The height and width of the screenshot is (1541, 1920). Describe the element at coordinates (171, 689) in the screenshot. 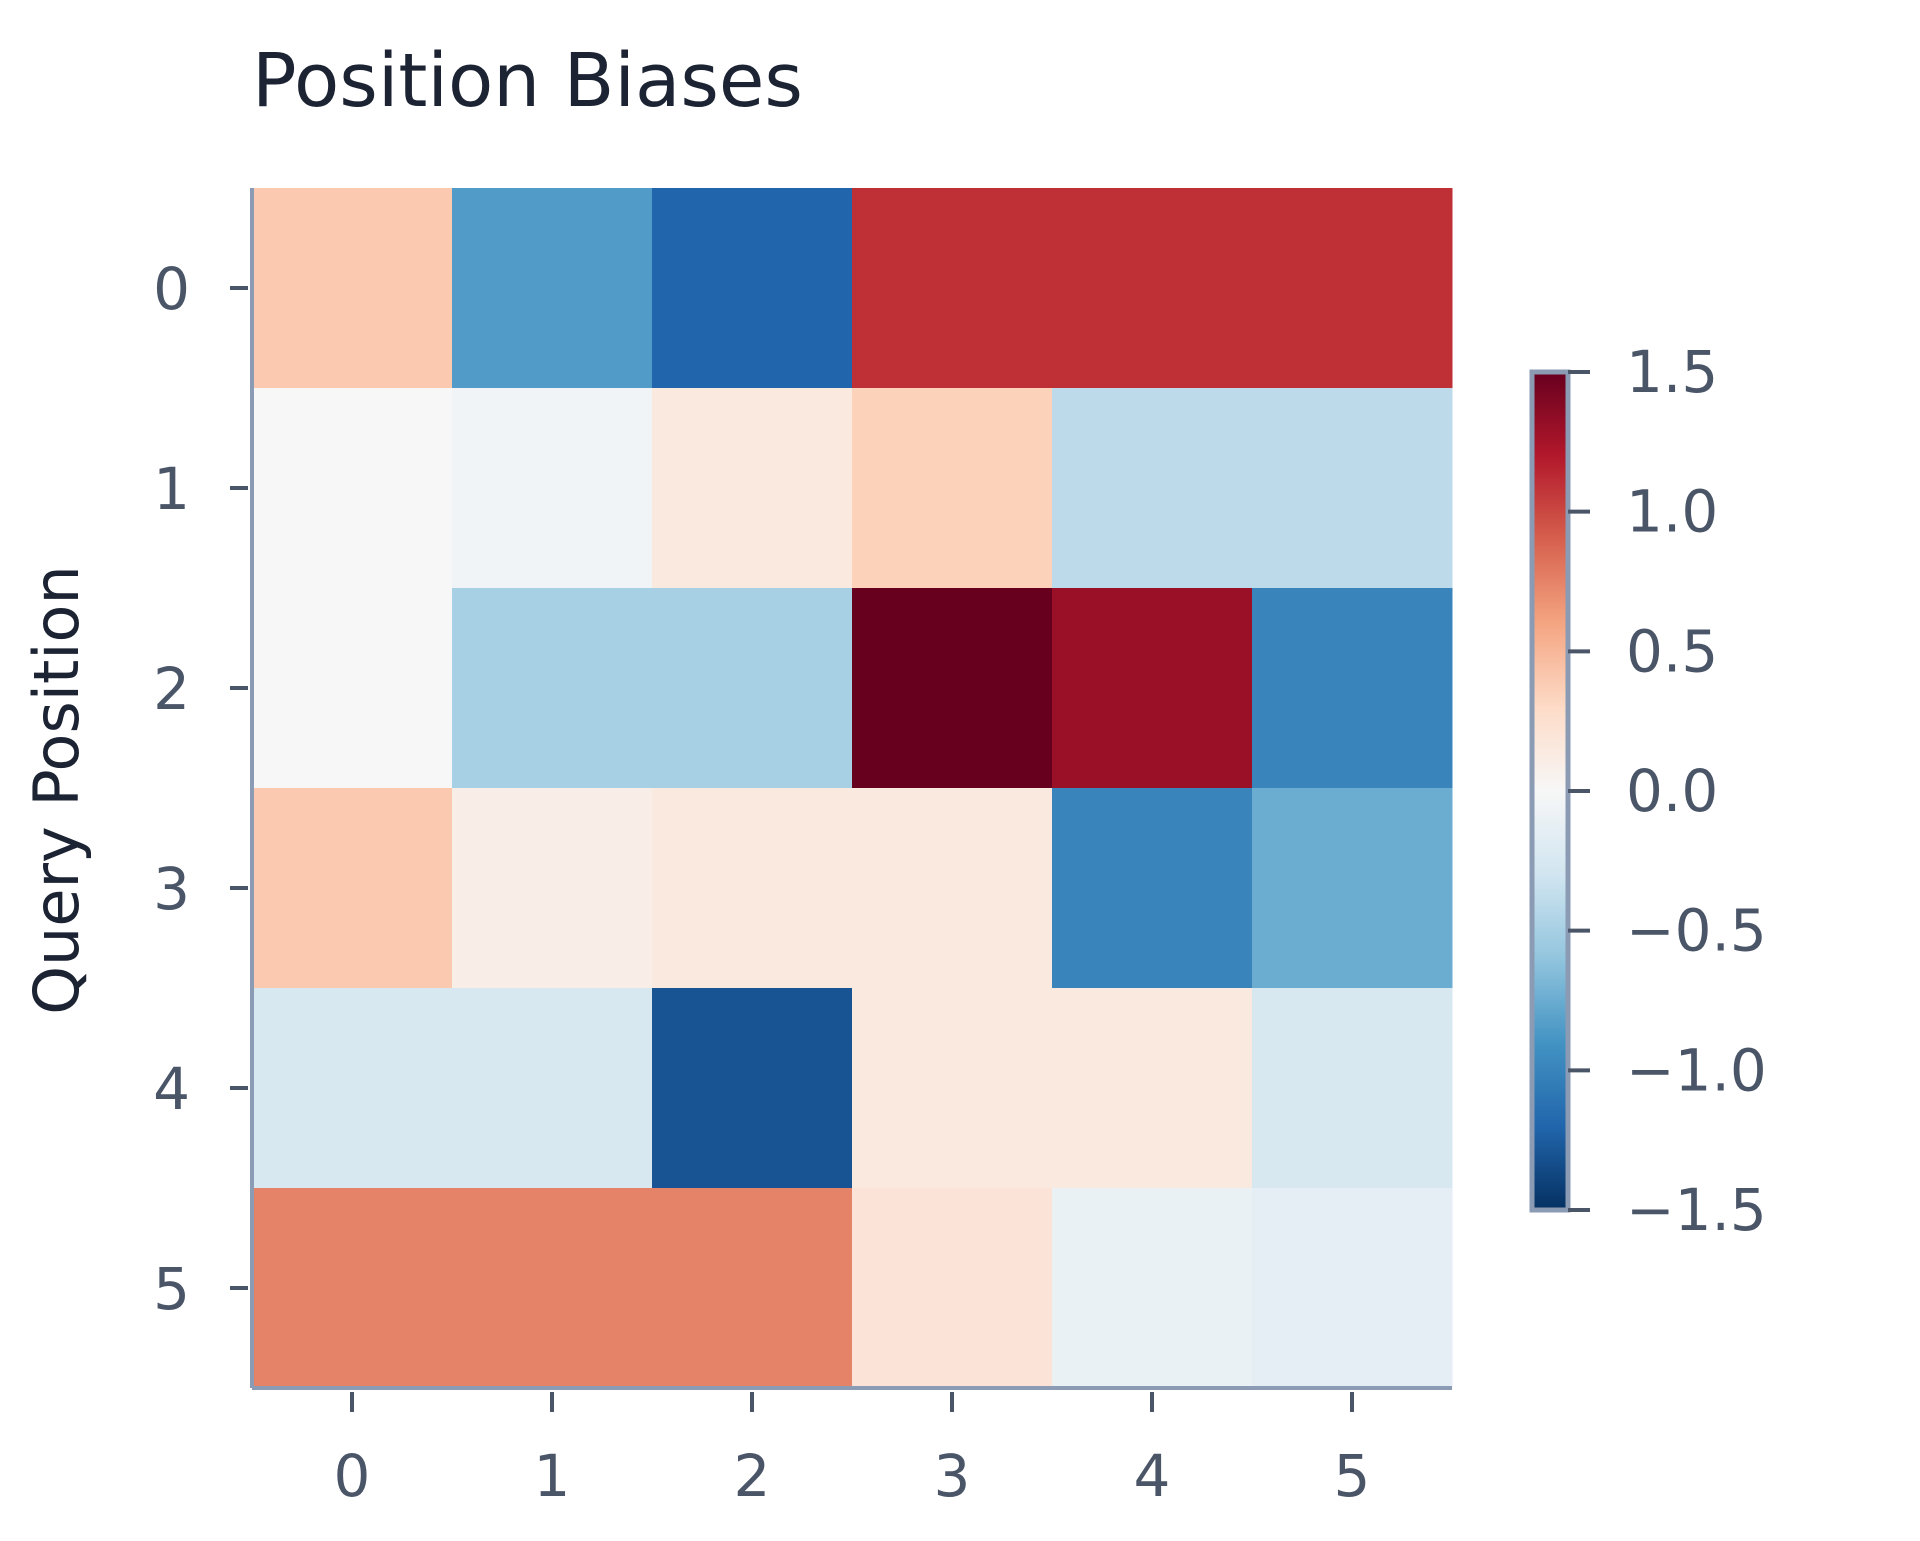

I see `y-tick-label-2: 2` at that location.